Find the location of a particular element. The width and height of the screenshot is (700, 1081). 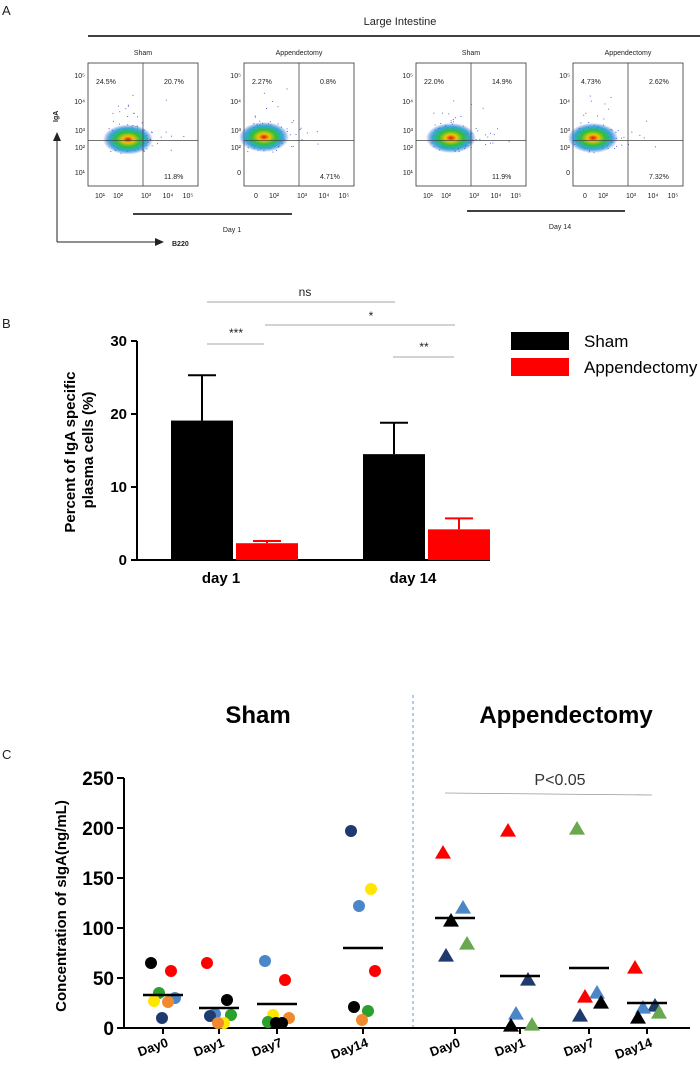

facs-x-tick: 0 is located at coordinates (256, 196).